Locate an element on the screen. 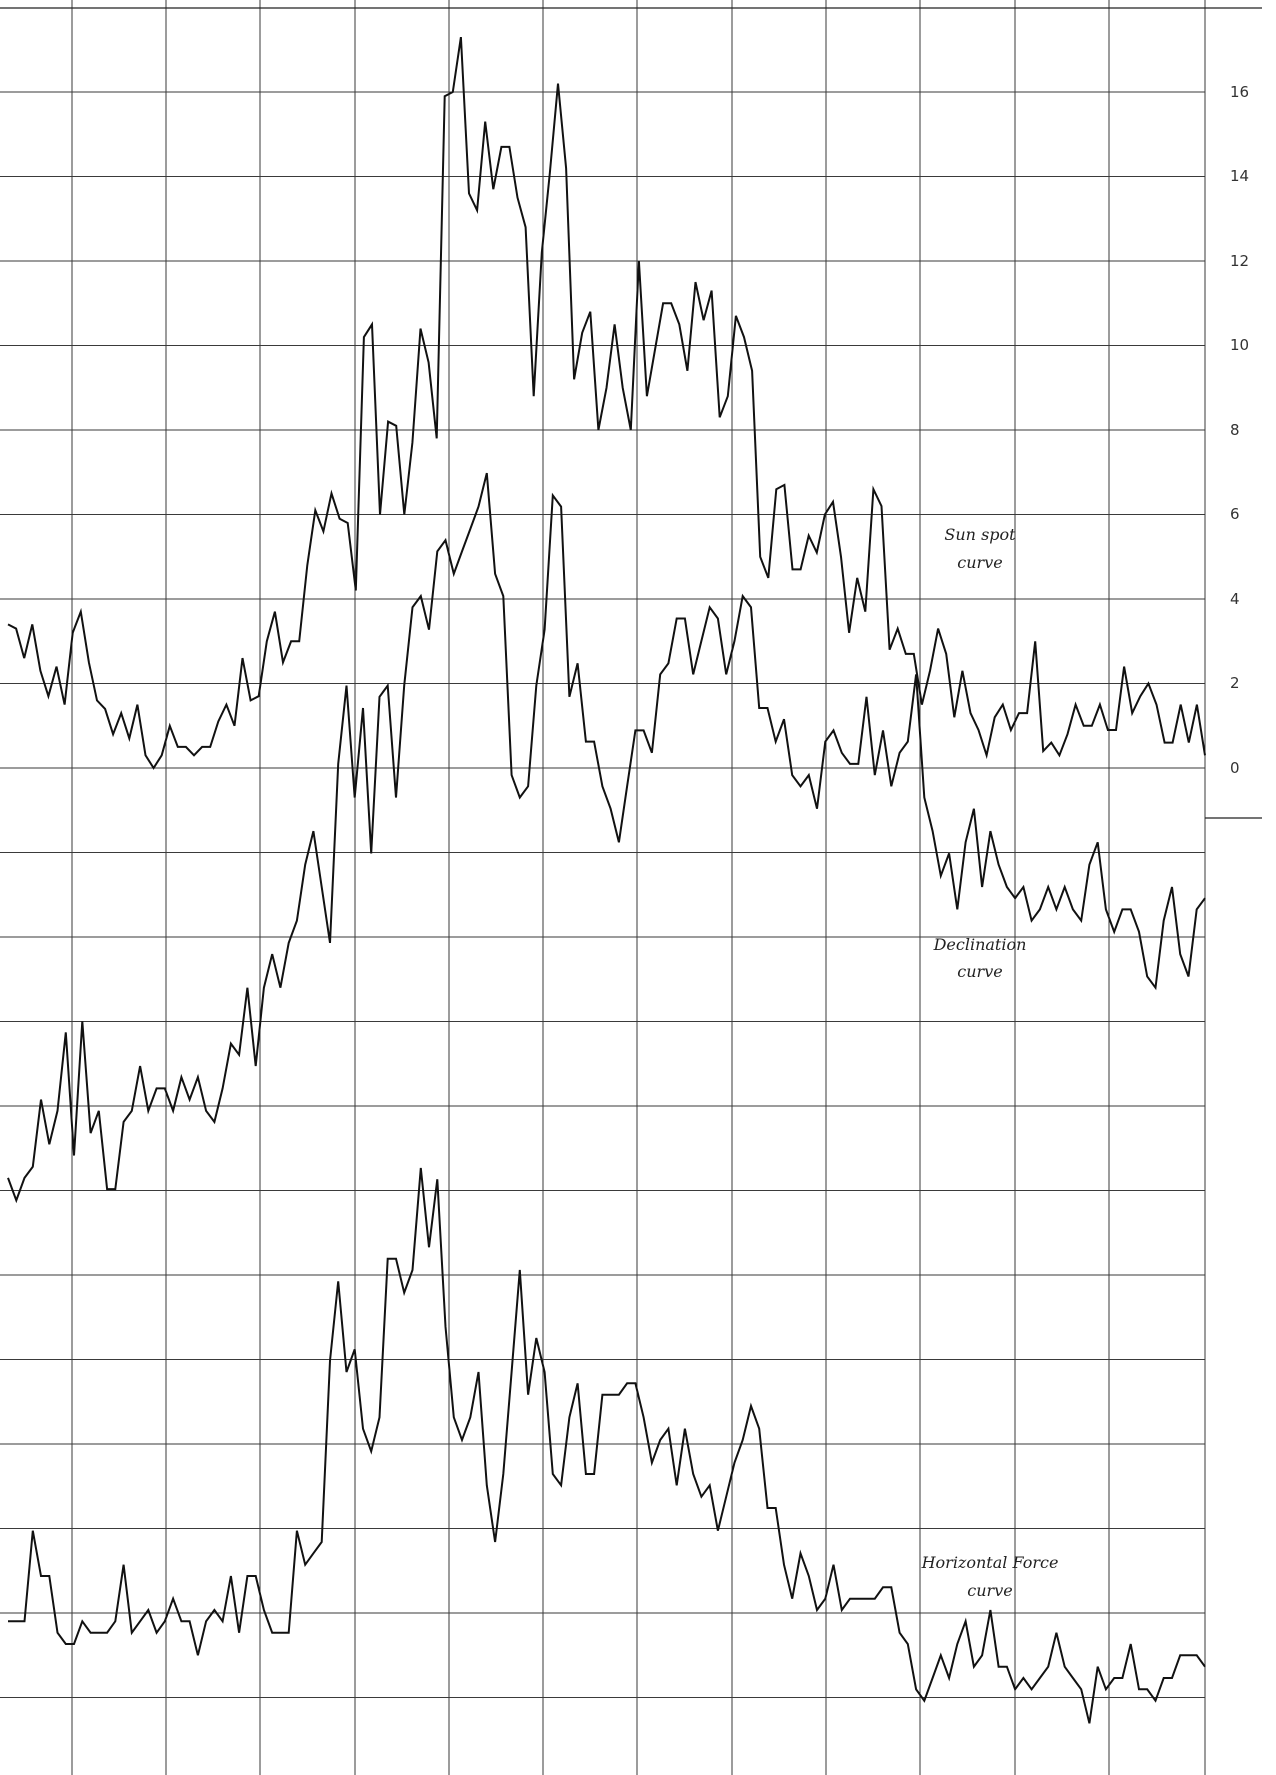 The height and width of the screenshot is (1775, 1276). horizontal-curve-label: Horizontal Force is located at coordinates (990, 1562).